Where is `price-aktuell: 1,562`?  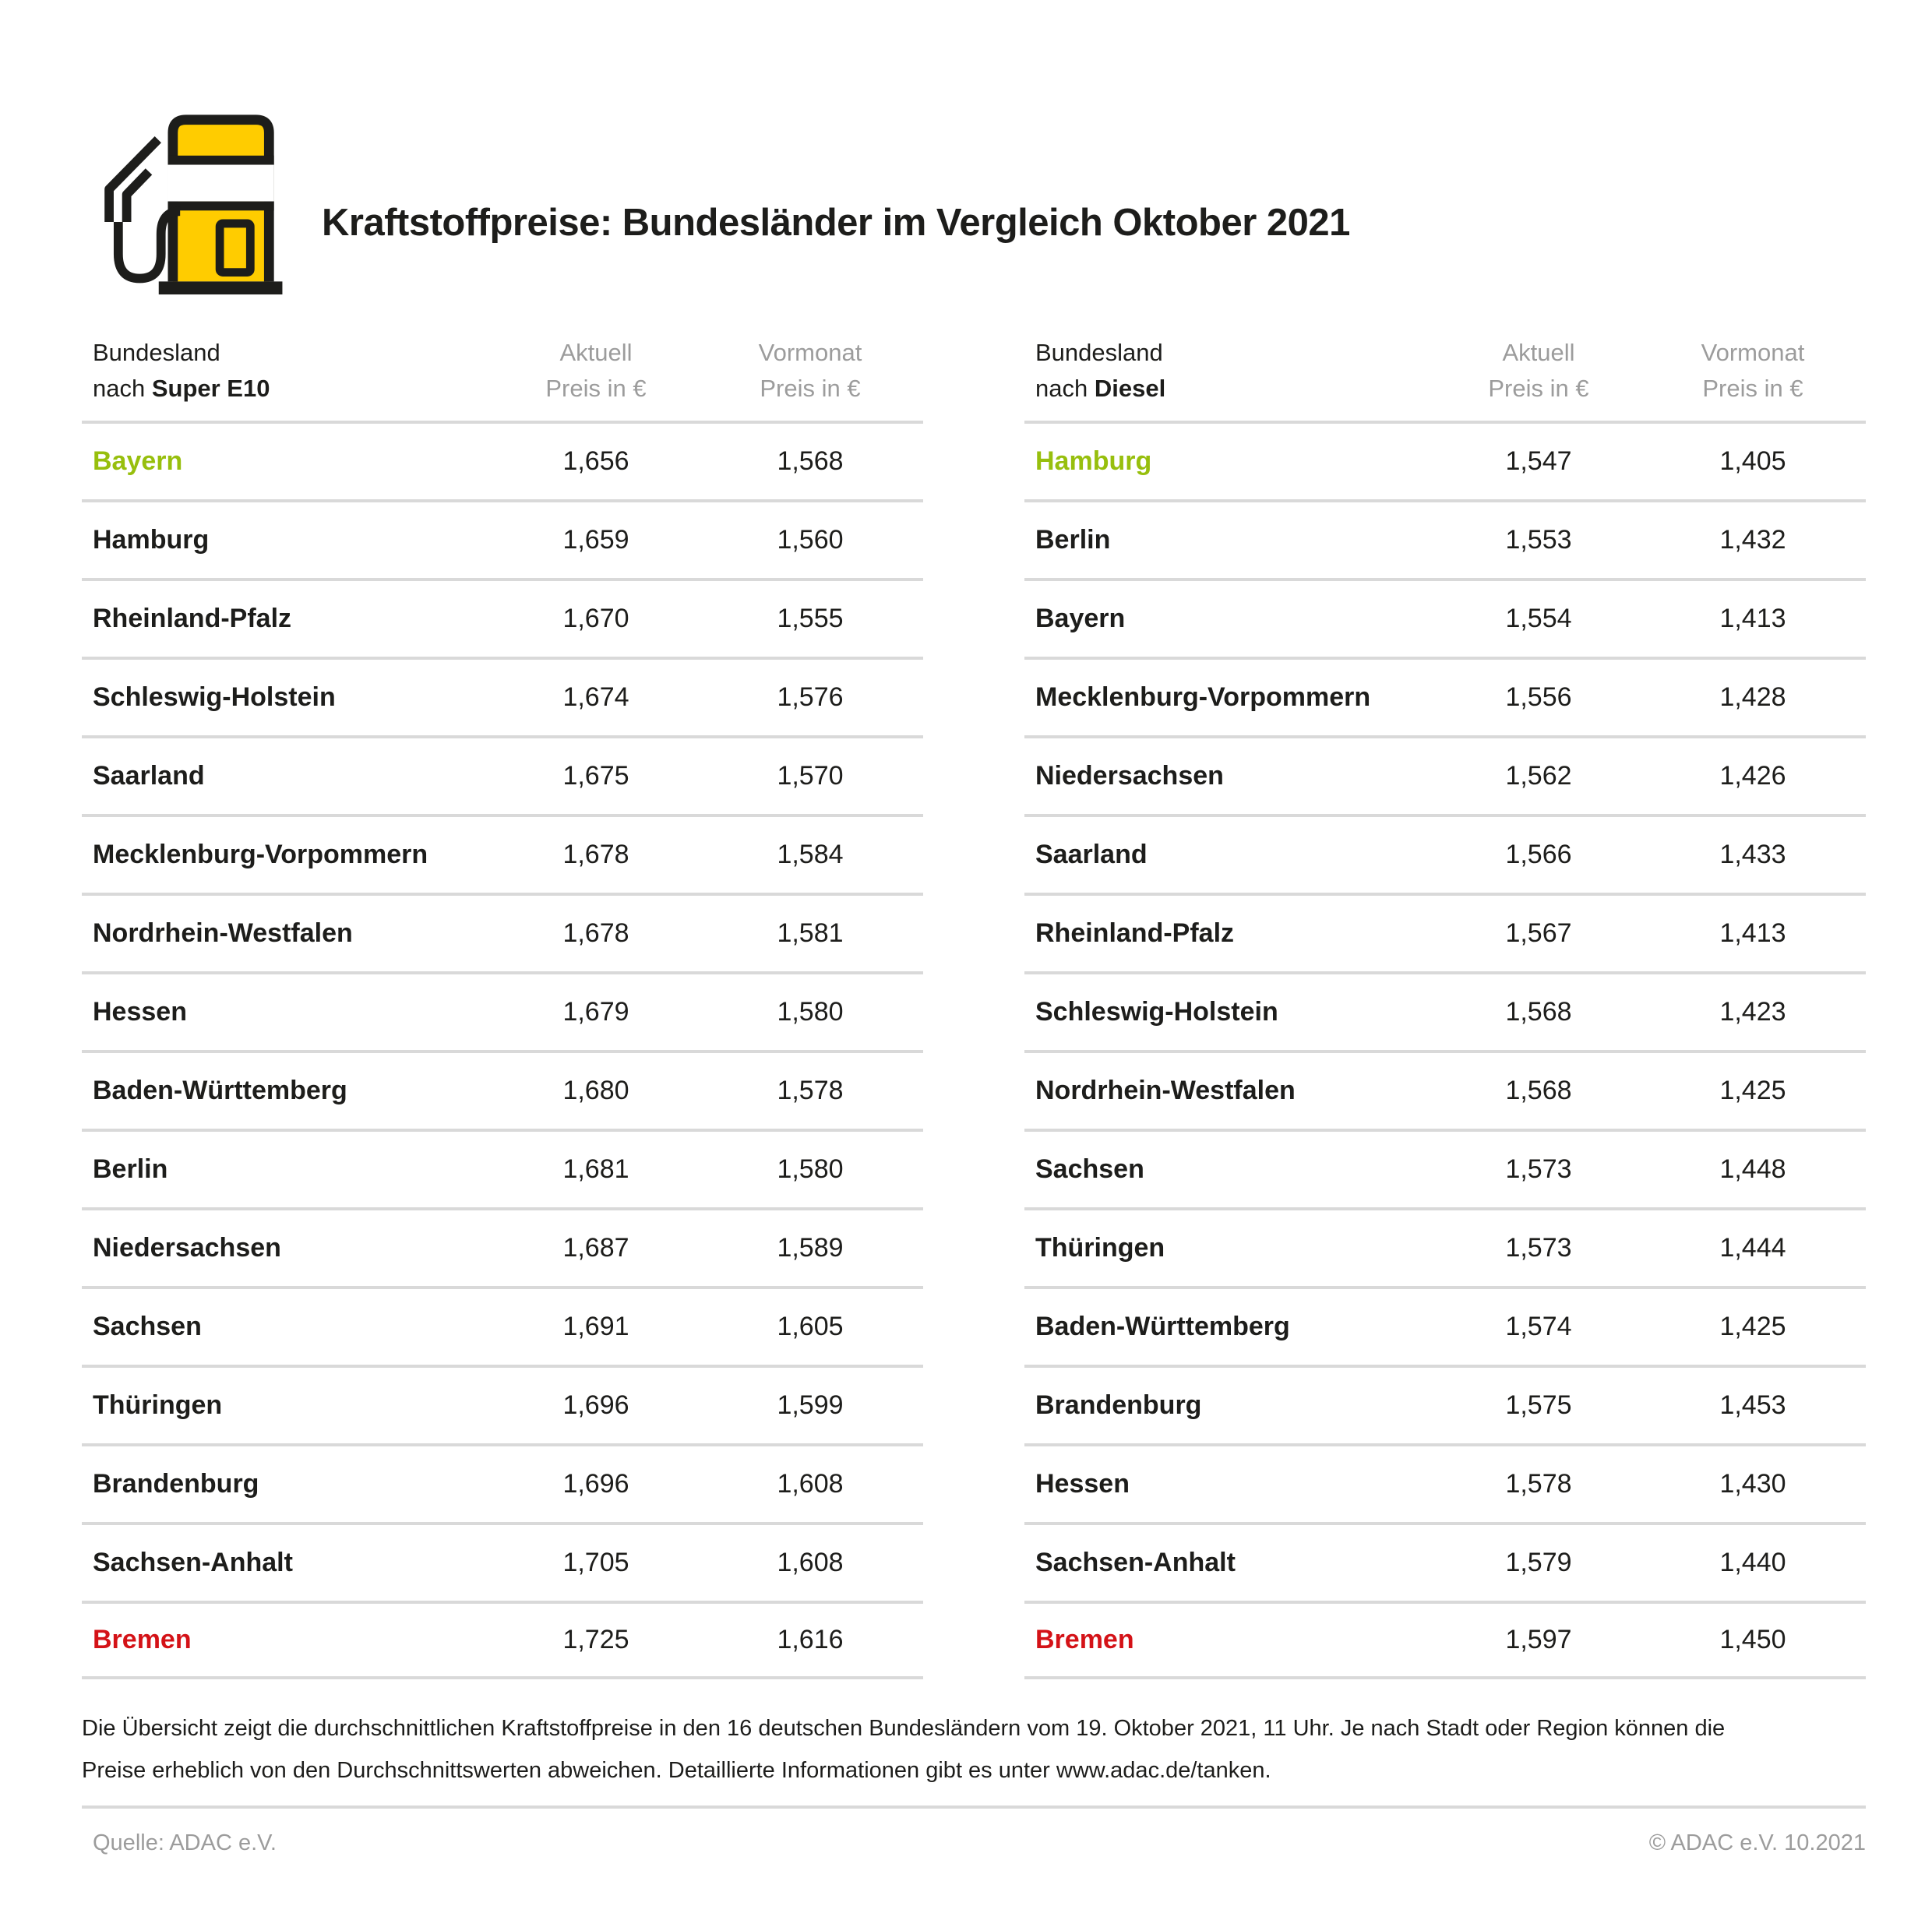 price-aktuell: 1,562 is located at coordinates (1539, 776).